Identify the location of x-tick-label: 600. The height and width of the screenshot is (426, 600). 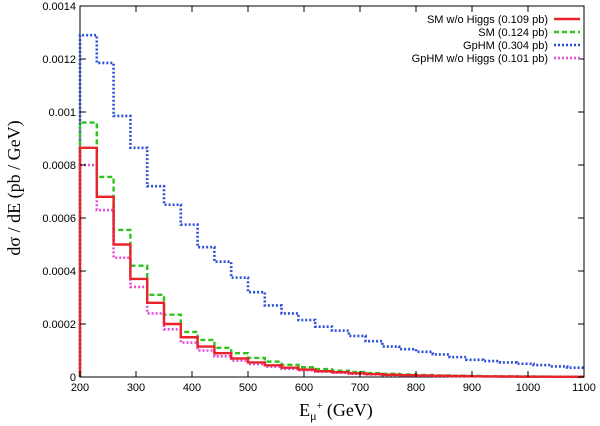
(304, 388).